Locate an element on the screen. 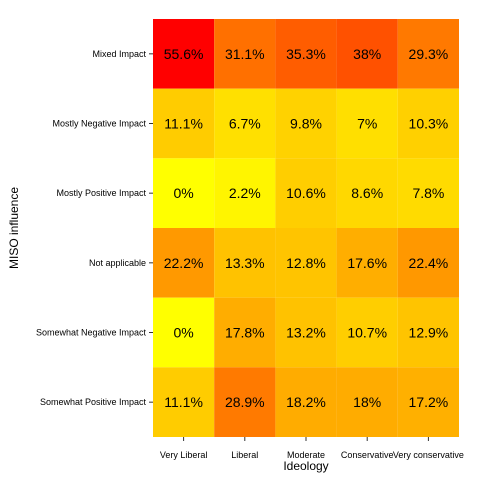 The image size is (480, 480). cell-value-label: 13.3% is located at coordinates (245, 263).